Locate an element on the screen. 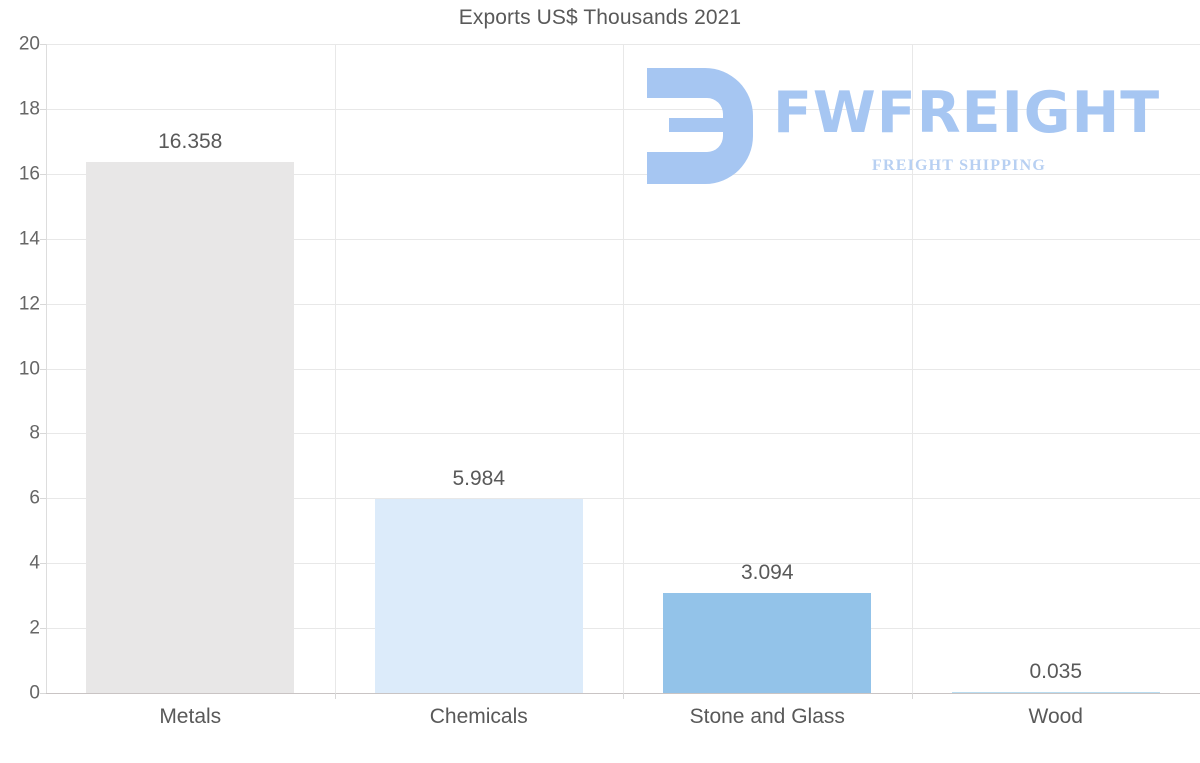 The height and width of the screenshot is (763, 1200). x-axis-category-label: Stone and Glass is located at coordinates (767, 716).